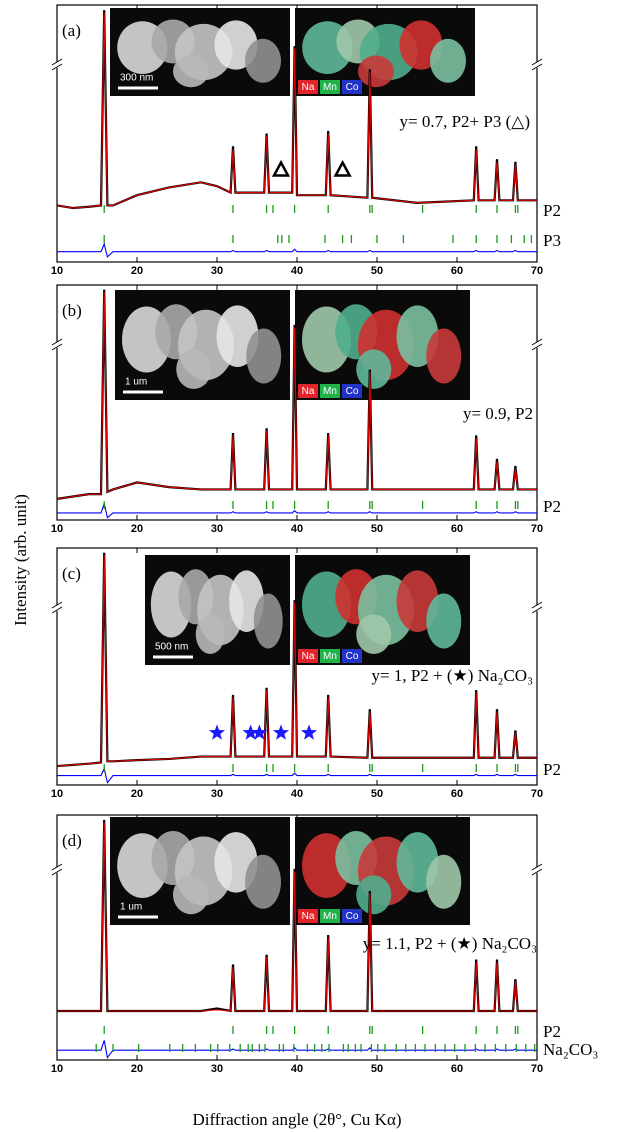 This screenshot has height=1132, width=624. Describe the element at coordinates (465, 121) in the screenshot. I see `annotation: y= 0.7, P2+ P3 (△)` at that location.